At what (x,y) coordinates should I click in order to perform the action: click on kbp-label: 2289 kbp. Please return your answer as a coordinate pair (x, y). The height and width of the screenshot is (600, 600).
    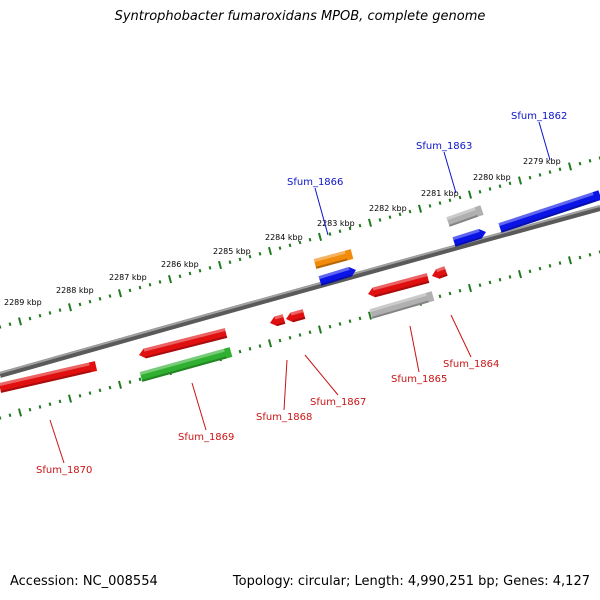
    Looking at the image, I should click on (23, 302).